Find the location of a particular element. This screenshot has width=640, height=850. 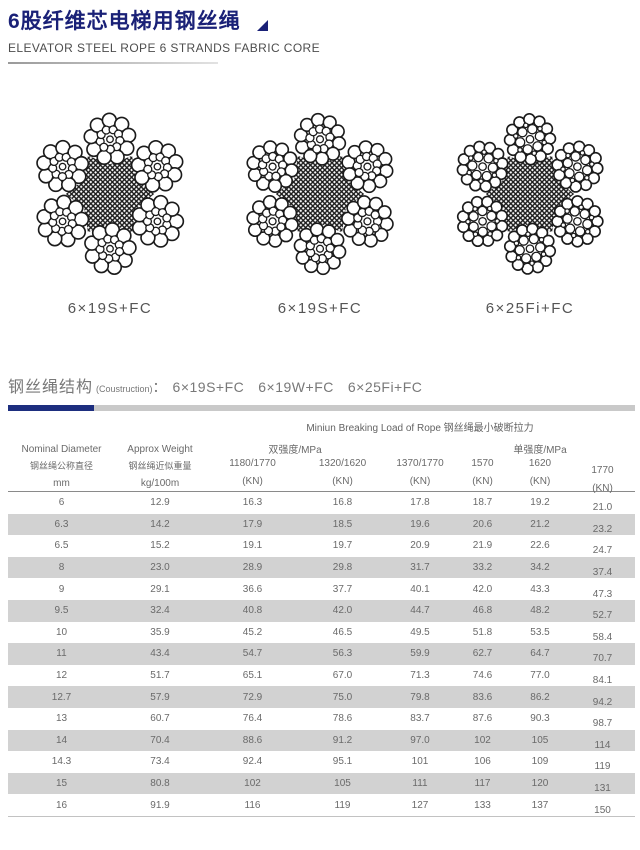

diameter-header-cn: 钢丝绳公称直径 is located at coordinates (61, 466).